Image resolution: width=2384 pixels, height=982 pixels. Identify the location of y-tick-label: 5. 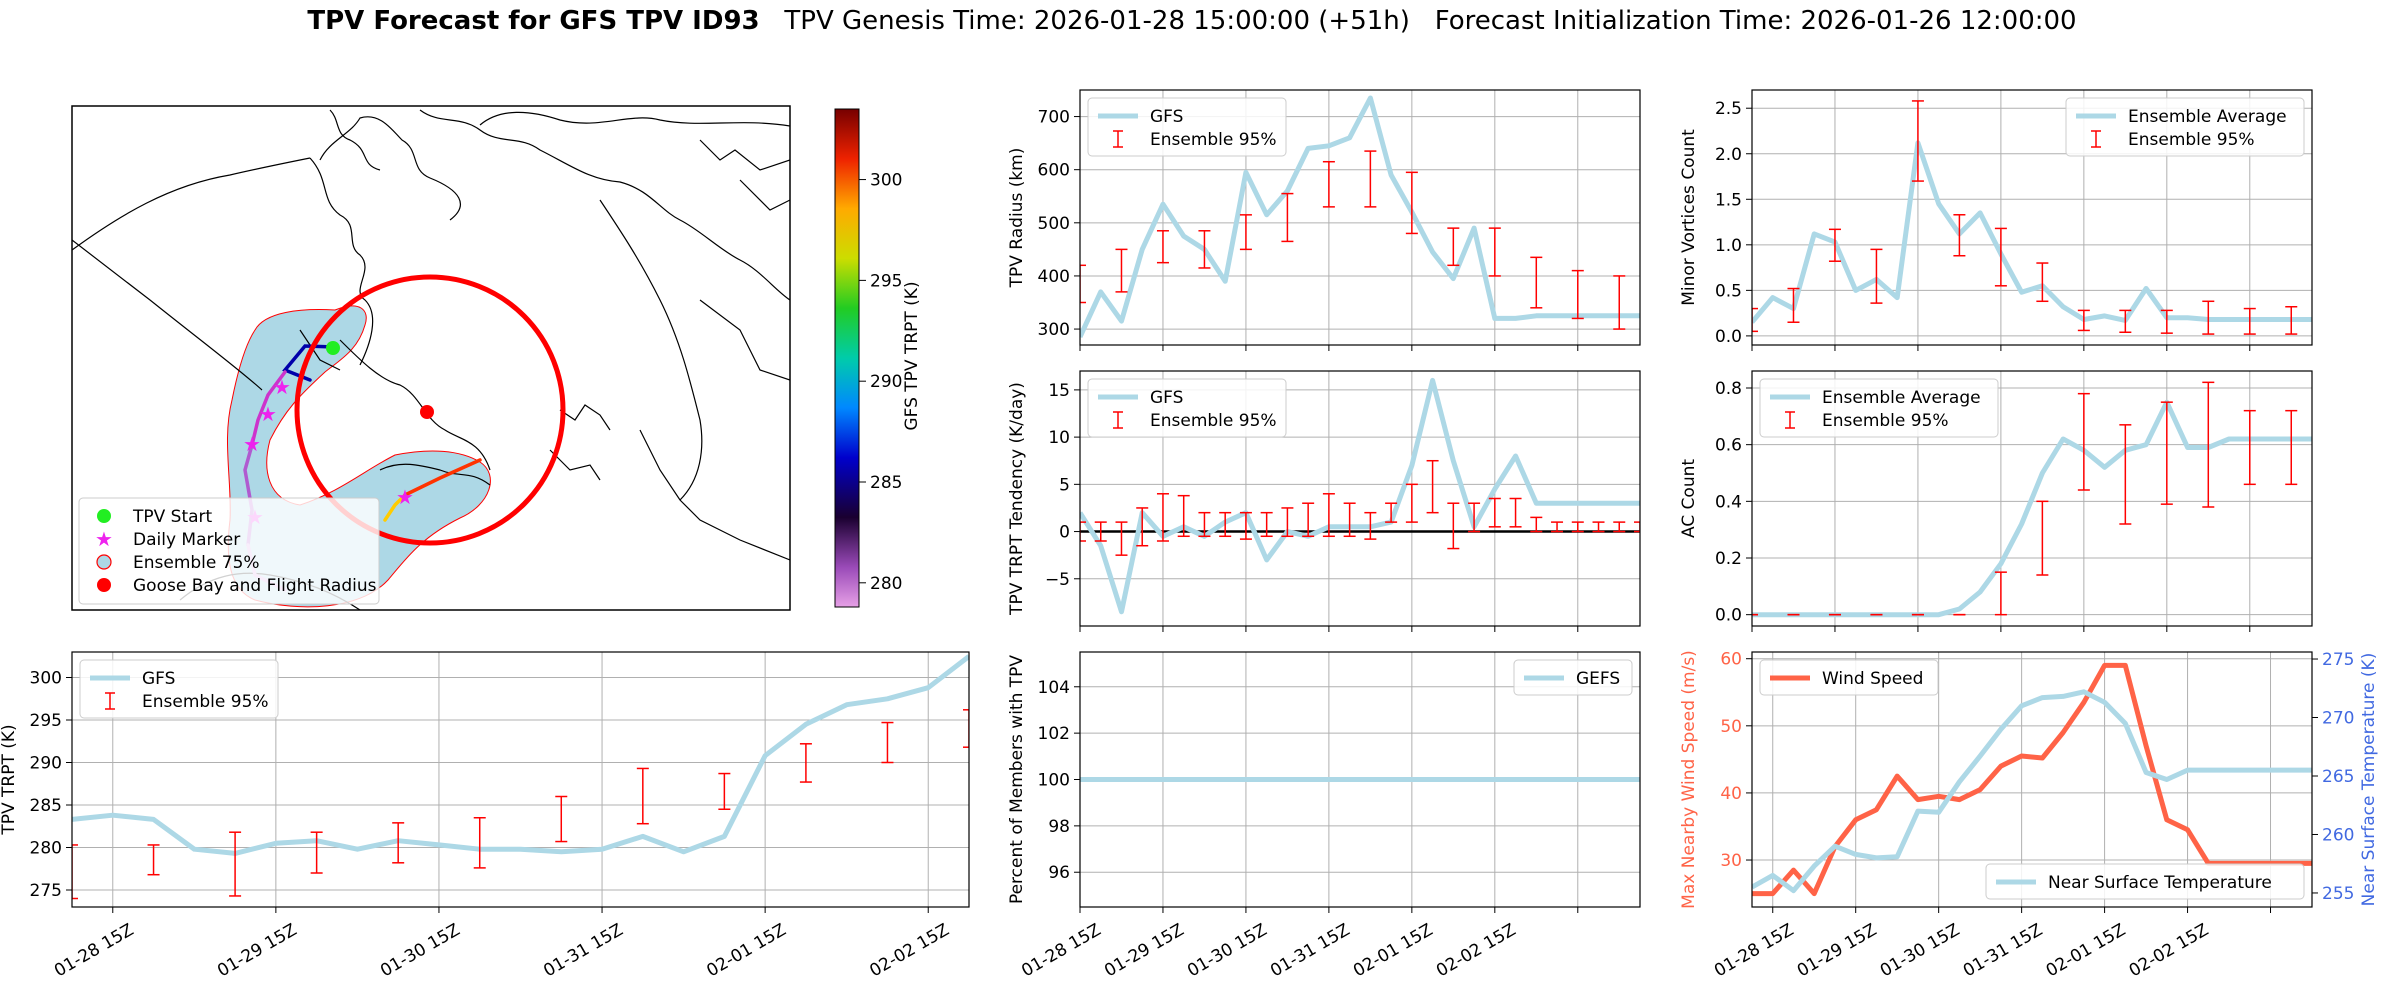
(1064, 485).